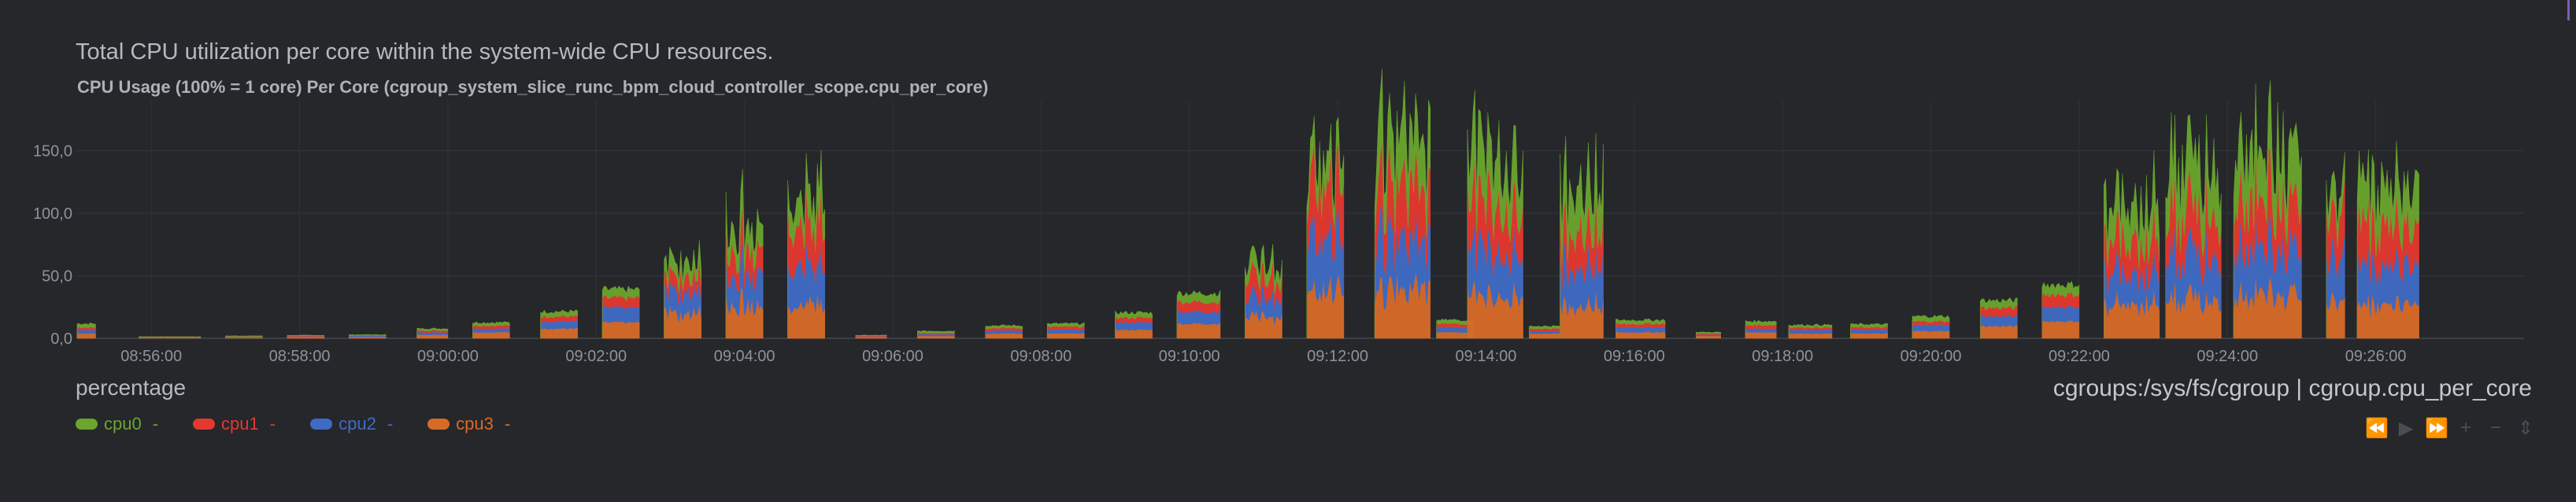 The image size is (2576, 502). Describe the element at coordinates (272, 424) in the screenshot. I see `legend-value-cpu1: -` at that location.